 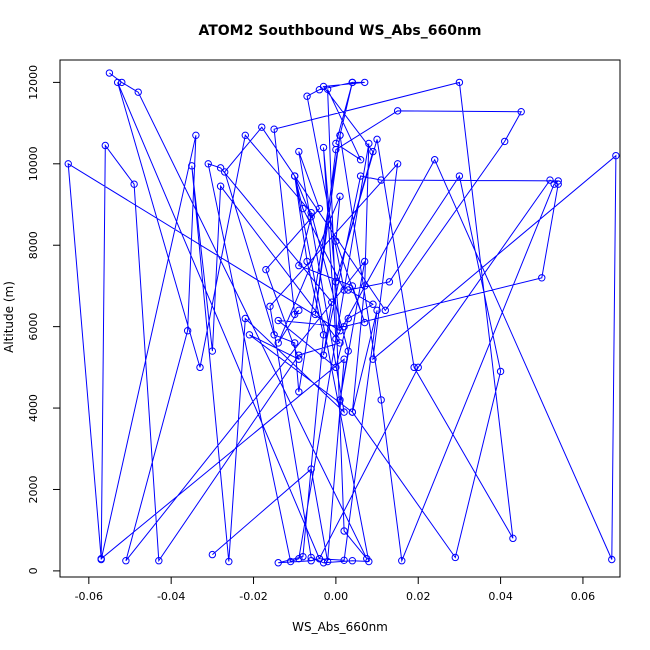 What do you see at coordinates (253, 596) in the screenshot?
I see `x-tick-label: -0.02` at bounding box center [253, 596].